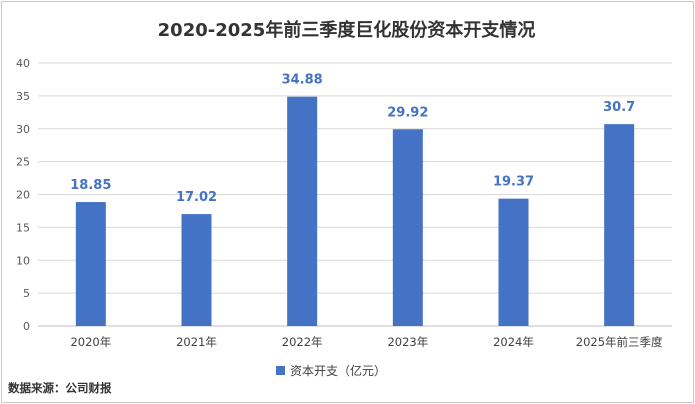 This screenshot has width=695, height=404. What do you see at coordinates (23, 227) in the screenshot?
I see `y-tick-label: 15` at bounding box center [23, 227].